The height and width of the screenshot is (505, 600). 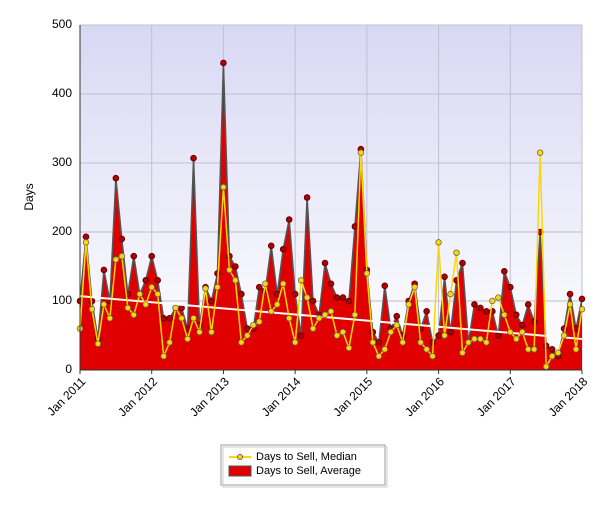 I want to click on trend-line, so click(x=331, y=317).